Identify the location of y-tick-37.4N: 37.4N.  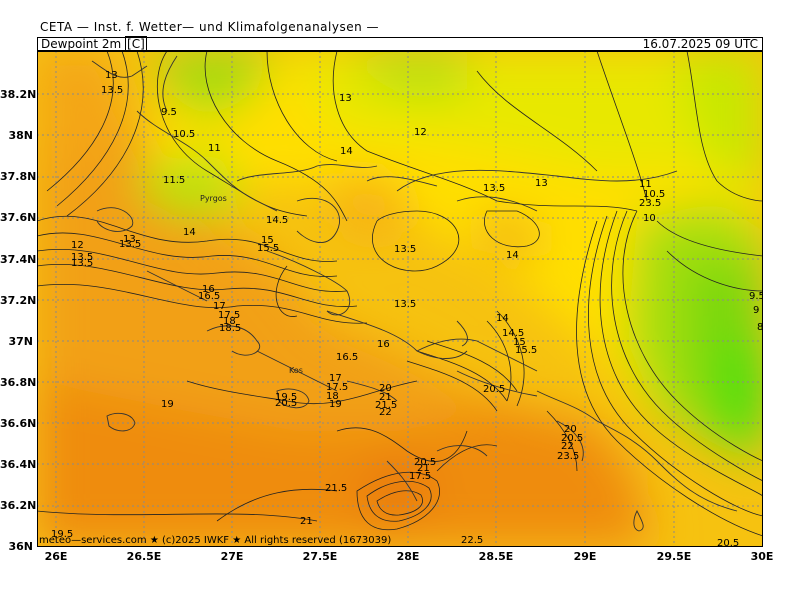
(18, 259).